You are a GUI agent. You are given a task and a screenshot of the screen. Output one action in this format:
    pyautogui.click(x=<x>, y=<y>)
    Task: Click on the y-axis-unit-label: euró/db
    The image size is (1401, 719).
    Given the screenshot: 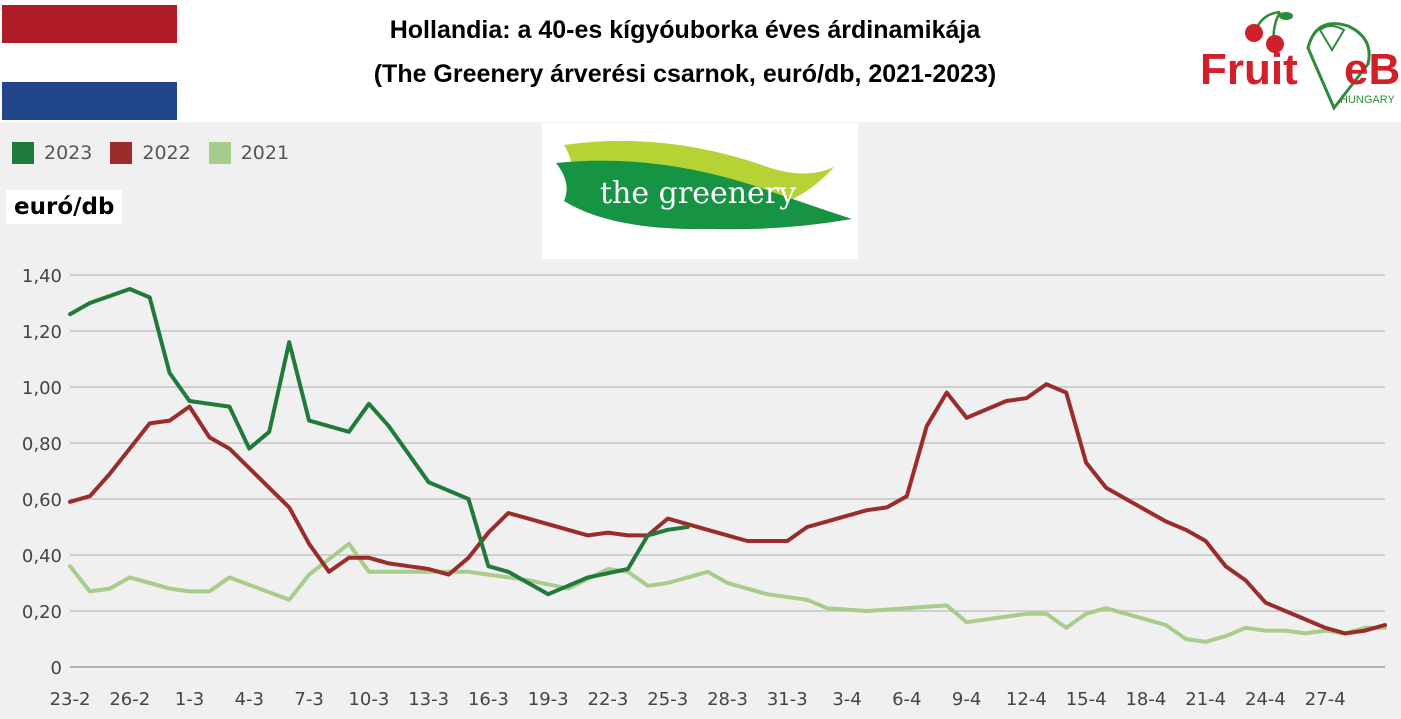 What is the action you would take?
    pyautogui.click(x=64, y=207)
    